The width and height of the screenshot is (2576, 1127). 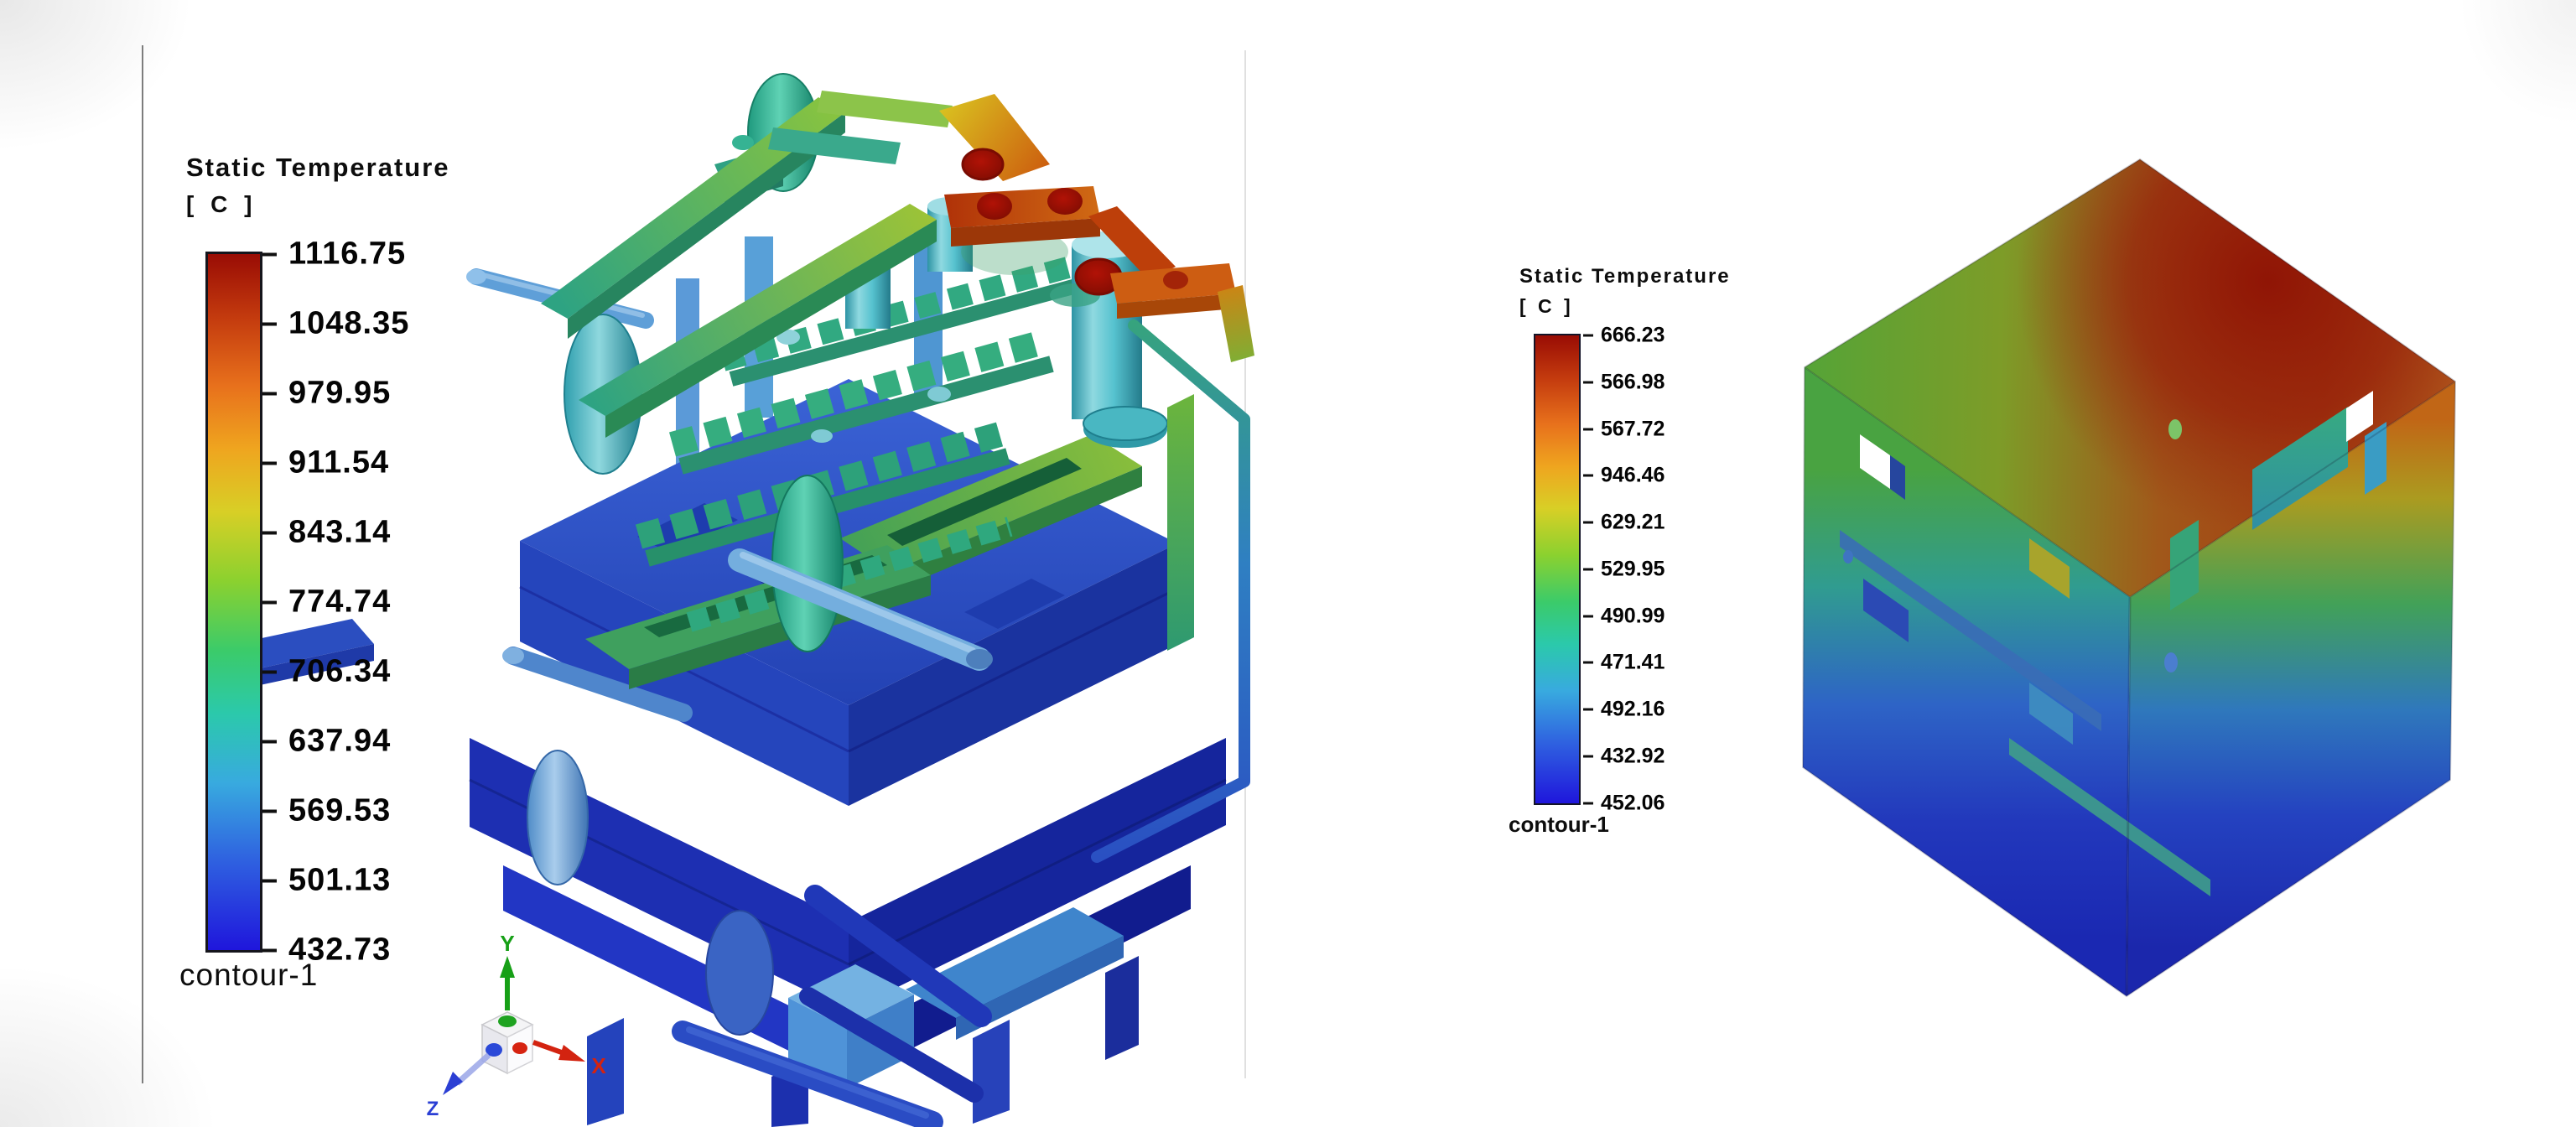 I want to click on side-frame, so click(x=1170, y=591).